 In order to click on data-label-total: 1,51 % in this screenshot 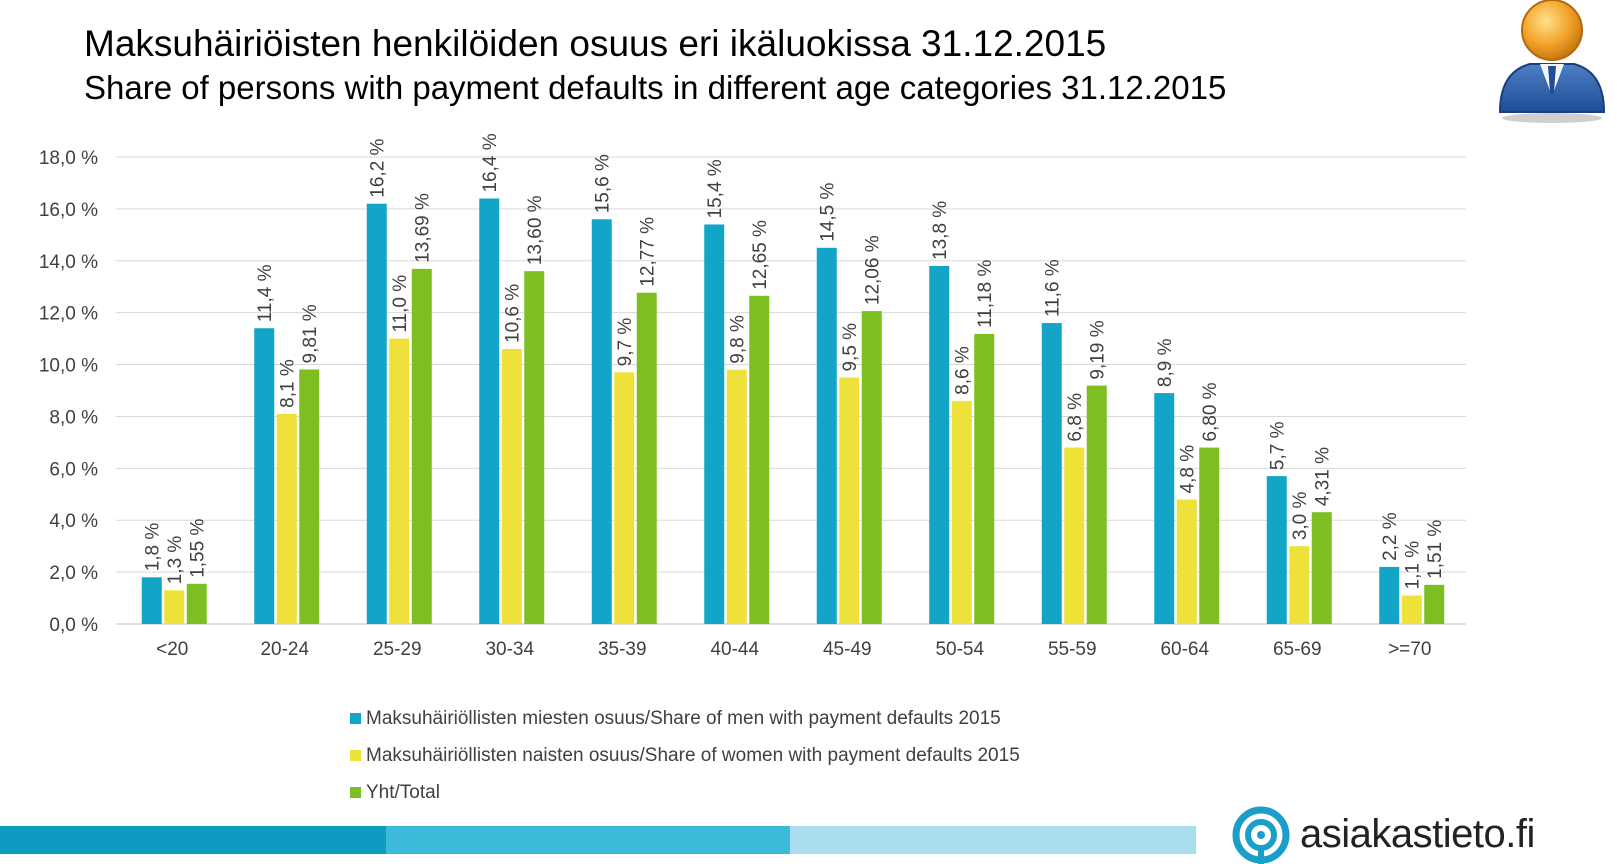, I will do `click(1435, 549)`.